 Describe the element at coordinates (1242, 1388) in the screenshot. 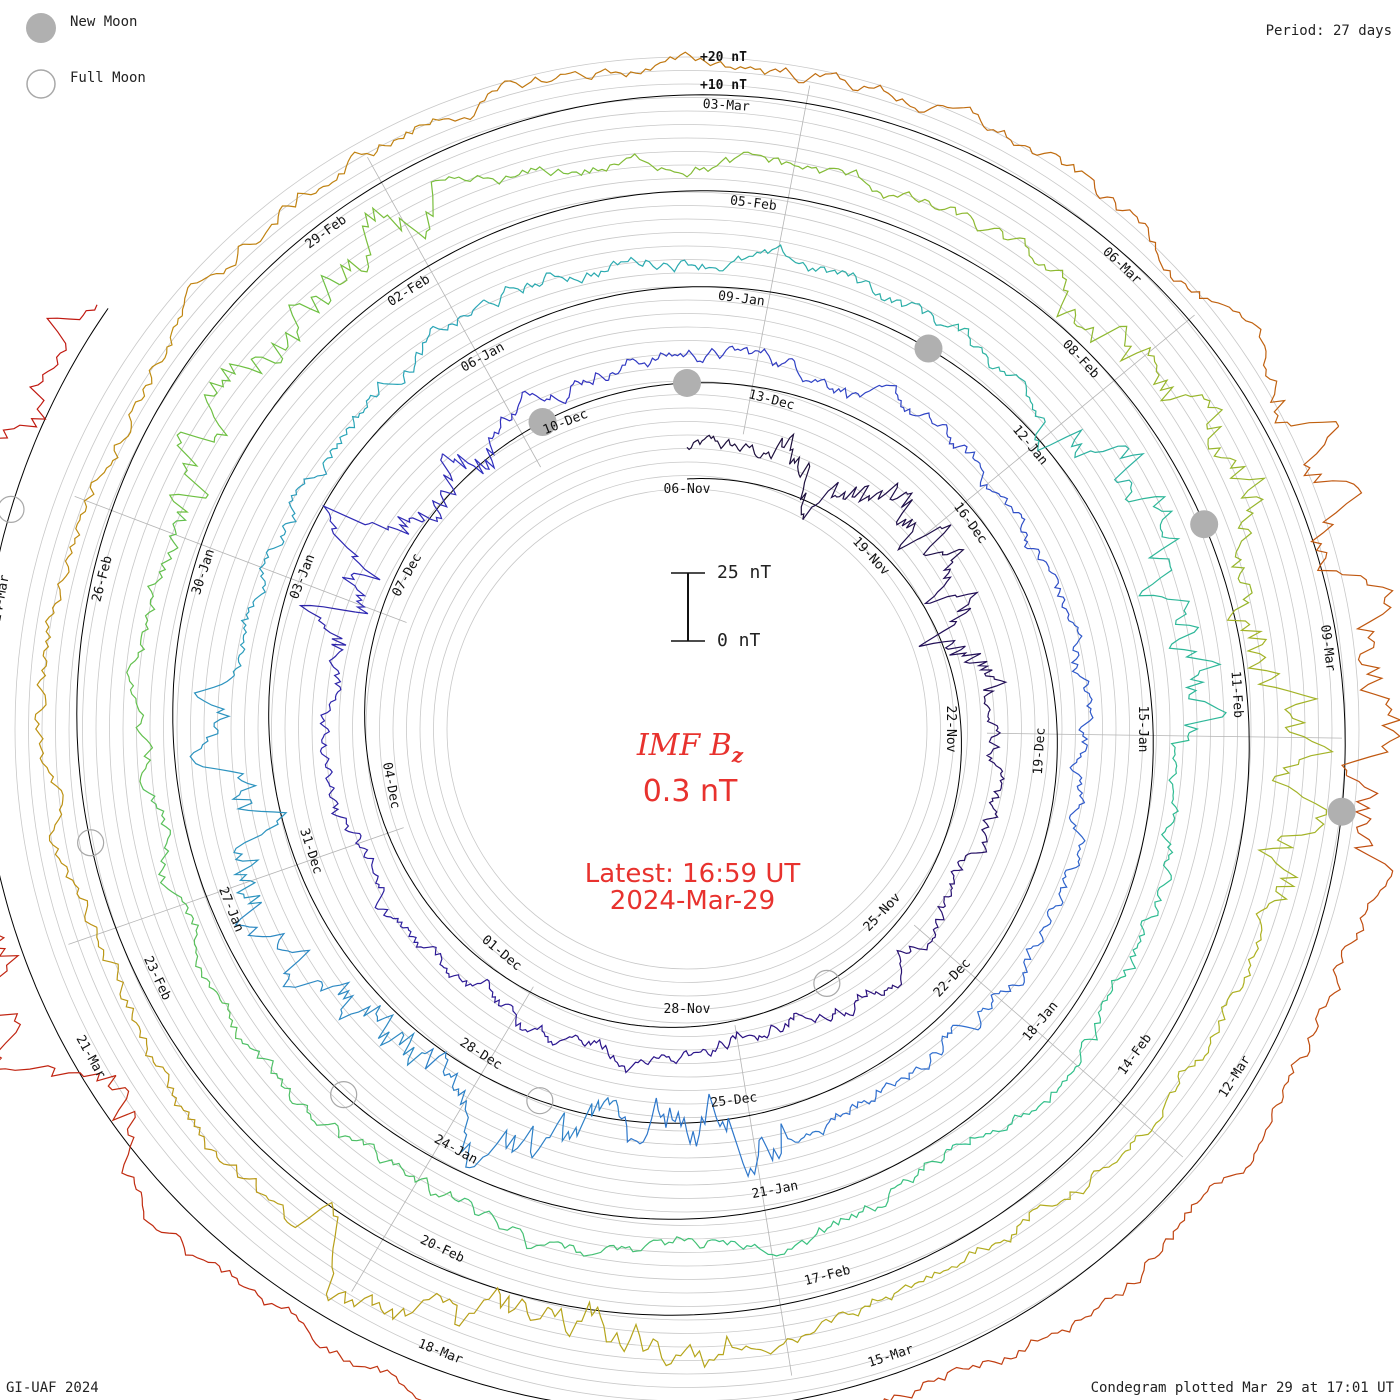

I see `plotted-timestamp: Condegram plotted Mar 29 at 17:01 UT` at that location.